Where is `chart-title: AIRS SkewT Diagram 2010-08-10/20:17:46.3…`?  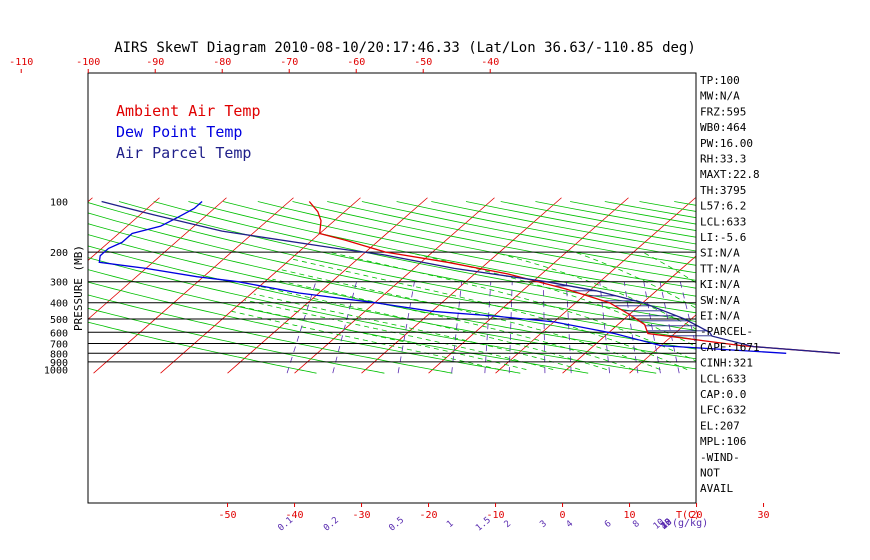
chart-title: AIRS SkewT Diagram 2010-08-10/20:17:46.3… is located at coordinates (405, 48).